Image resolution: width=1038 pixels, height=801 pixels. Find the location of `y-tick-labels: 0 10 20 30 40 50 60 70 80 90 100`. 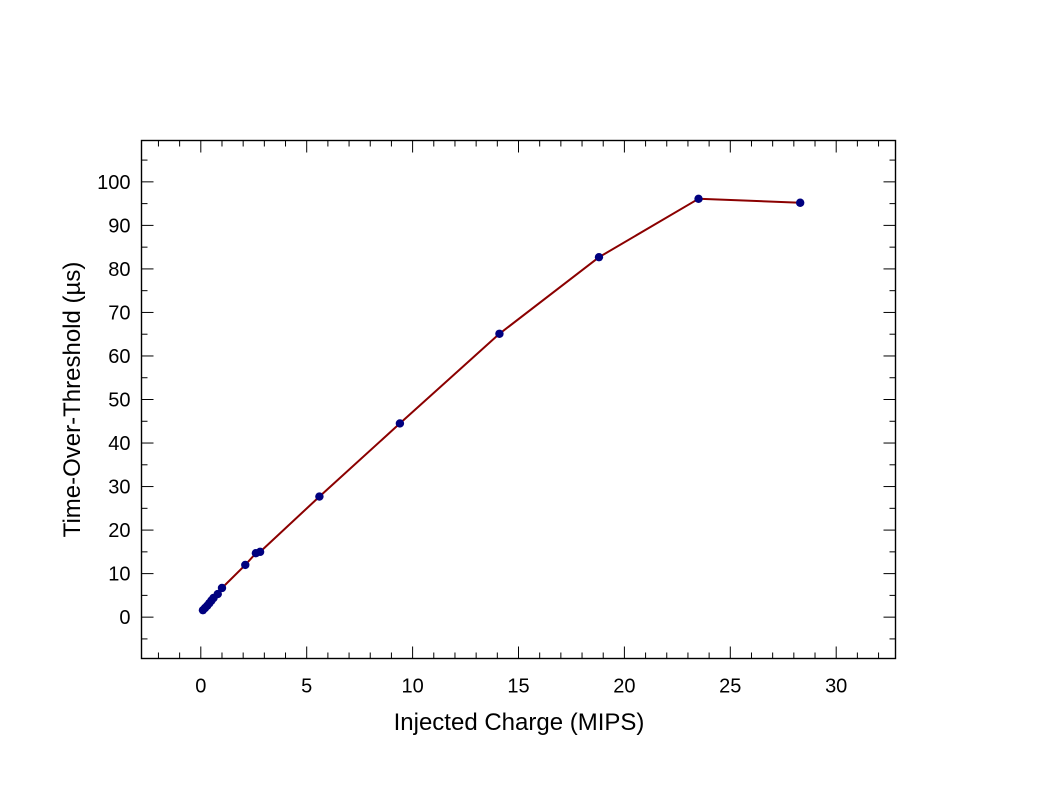

y-tick-labels: 0 10 20 30 40 50 60 70 80 90 100 is located at coordinates (113, 400).